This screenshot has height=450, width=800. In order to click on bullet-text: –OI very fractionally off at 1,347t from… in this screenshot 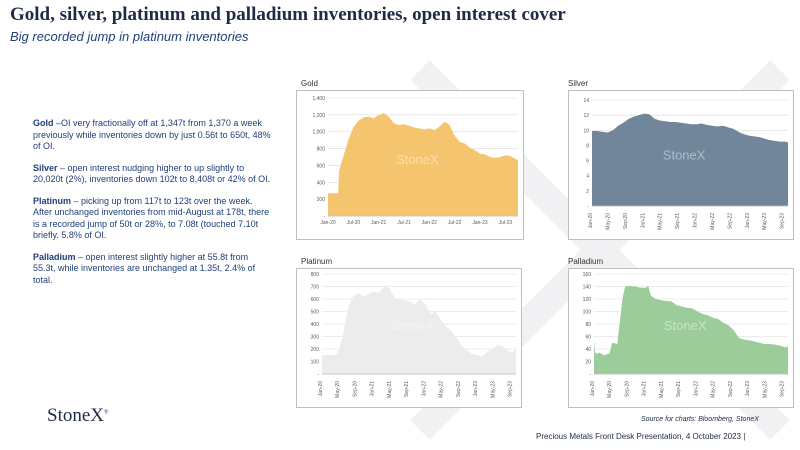, I will do `click(152, 134)`.